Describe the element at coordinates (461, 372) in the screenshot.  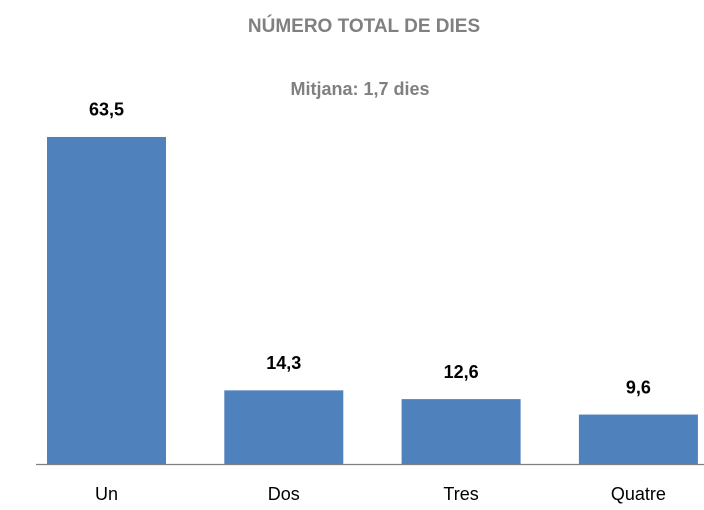
I see `value-label: 12,6` at that location.